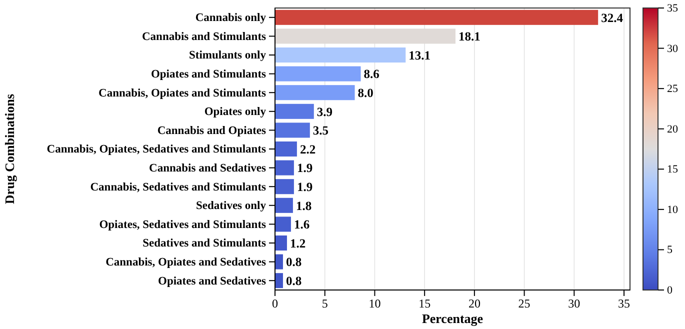  I want to click on color-bar-label: 20, so click(672, 129).